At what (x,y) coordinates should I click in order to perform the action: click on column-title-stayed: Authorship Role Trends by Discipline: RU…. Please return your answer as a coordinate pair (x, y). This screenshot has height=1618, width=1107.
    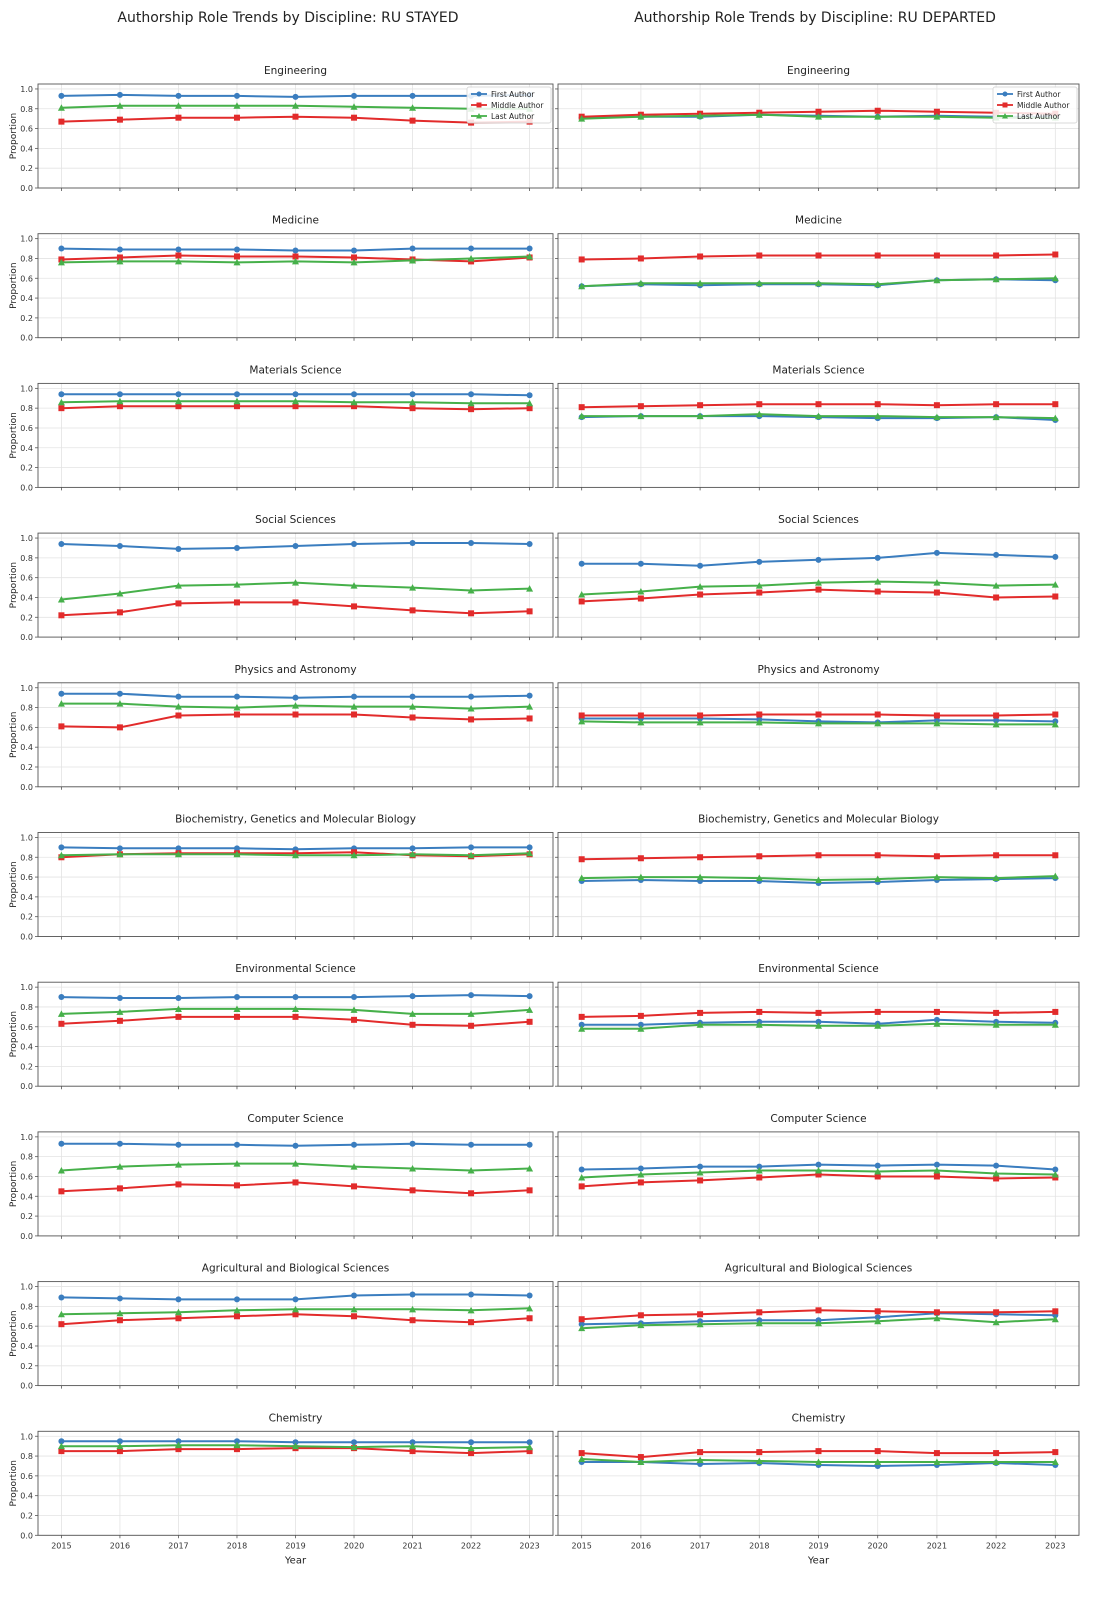
    Looking at the image, I should click on (287, 18).